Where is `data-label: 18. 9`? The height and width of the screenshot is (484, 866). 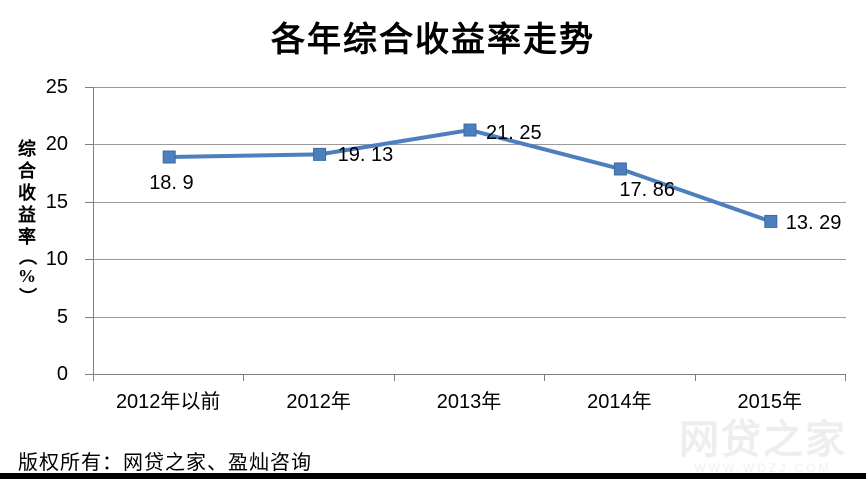
data-label: 18. 9 is located at coordinates (171, 183).